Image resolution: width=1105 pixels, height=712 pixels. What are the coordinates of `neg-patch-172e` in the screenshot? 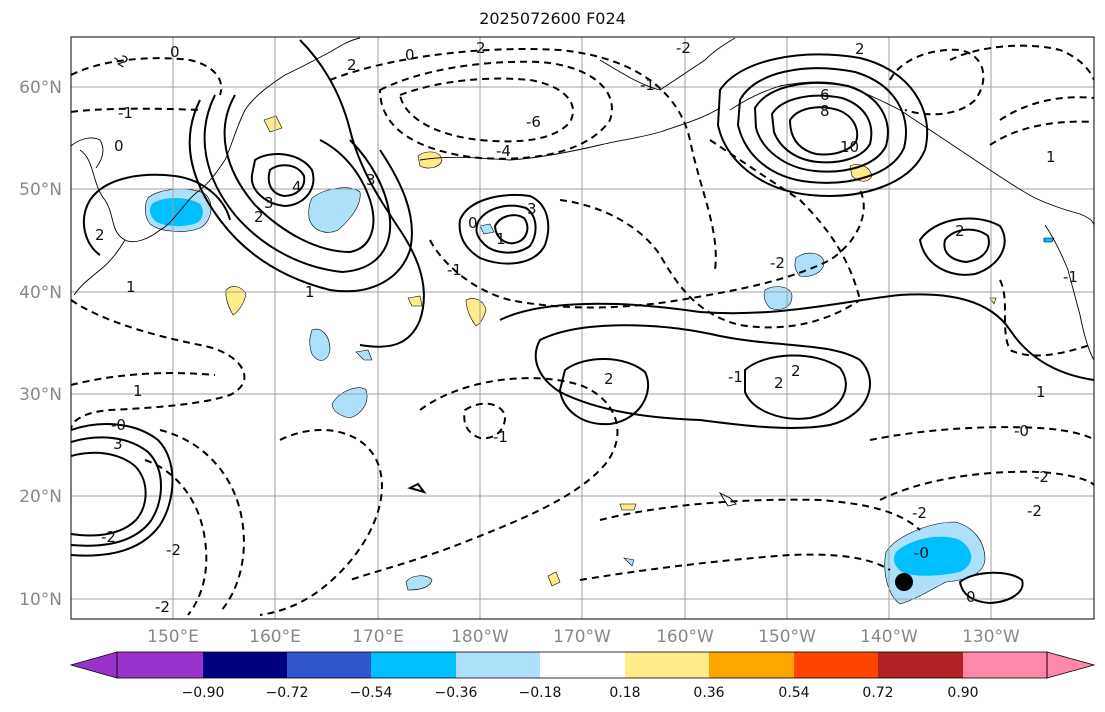 It's located at (349, 403).